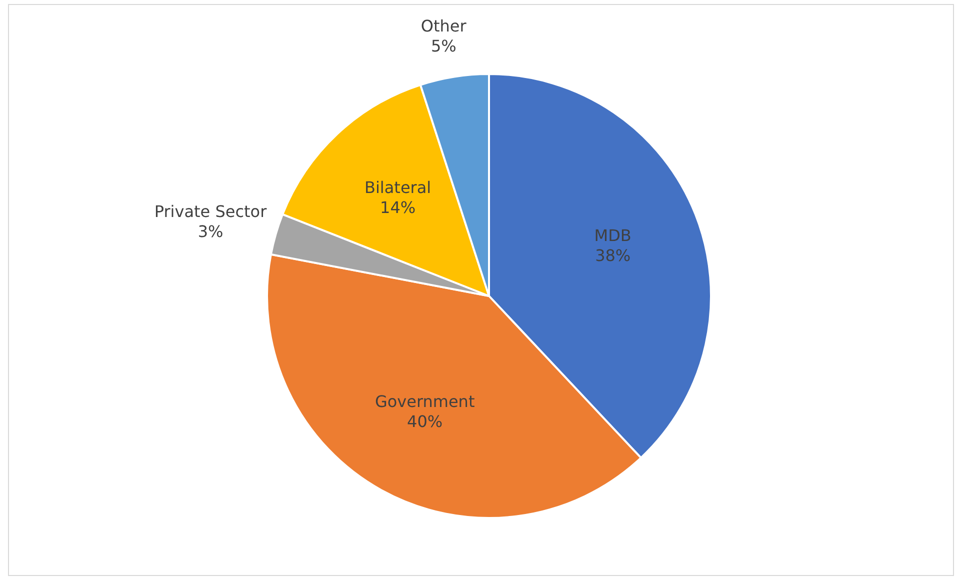 This screenshot has height=579, width=957. Describe the element at coordinates (613, 236) in the screenshot. I see `slice-label: MDB` at that location.